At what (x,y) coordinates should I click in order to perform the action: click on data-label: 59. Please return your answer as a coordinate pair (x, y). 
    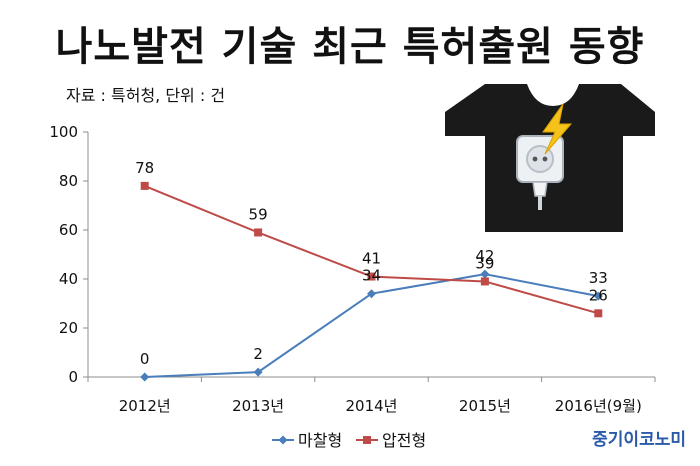
    Looking at the image, I should click on (258, 214).